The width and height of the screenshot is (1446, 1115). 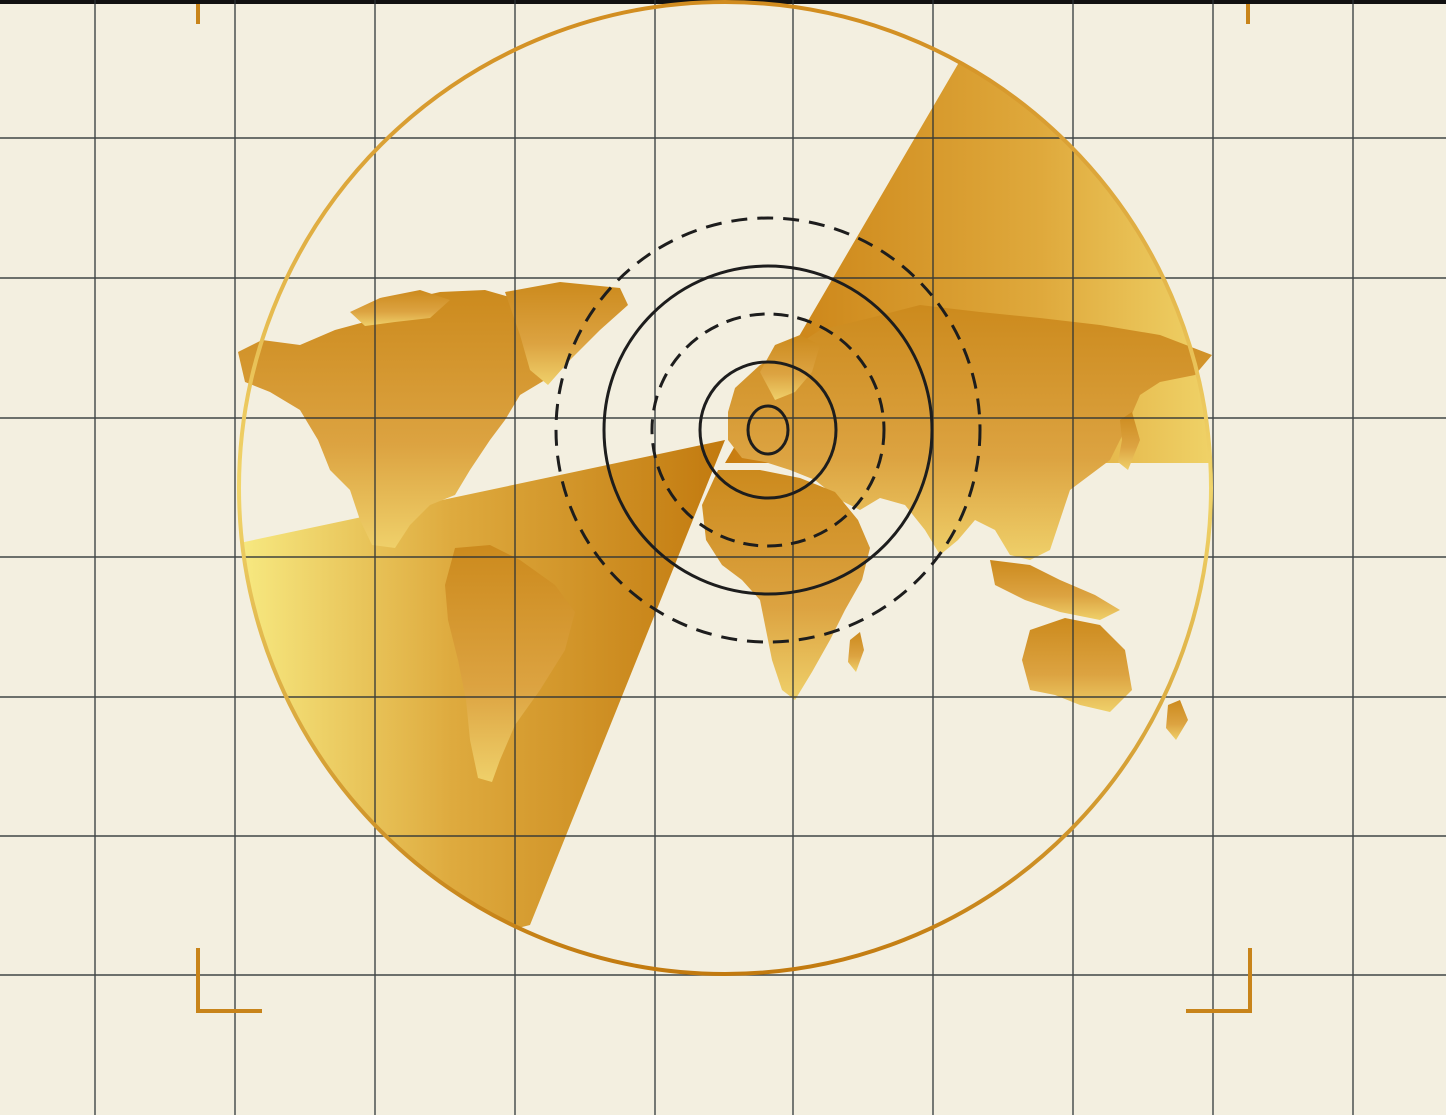 I want to click on japan-landmass, so click(x=1129, y=441).